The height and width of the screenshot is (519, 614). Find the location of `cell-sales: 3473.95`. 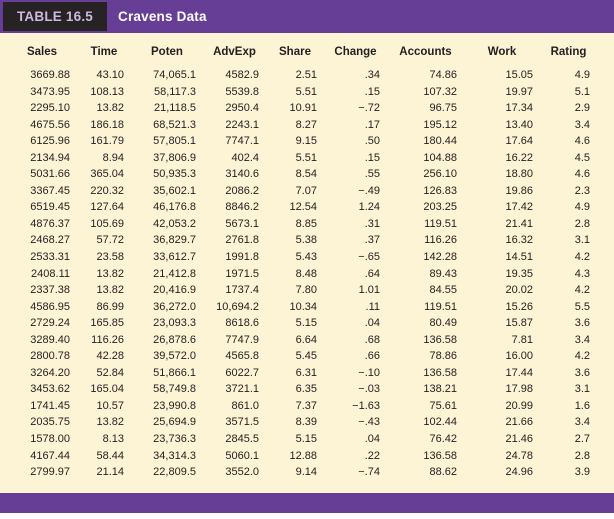

cell-sales: 3473.95 is located at coordinates (50, 91).